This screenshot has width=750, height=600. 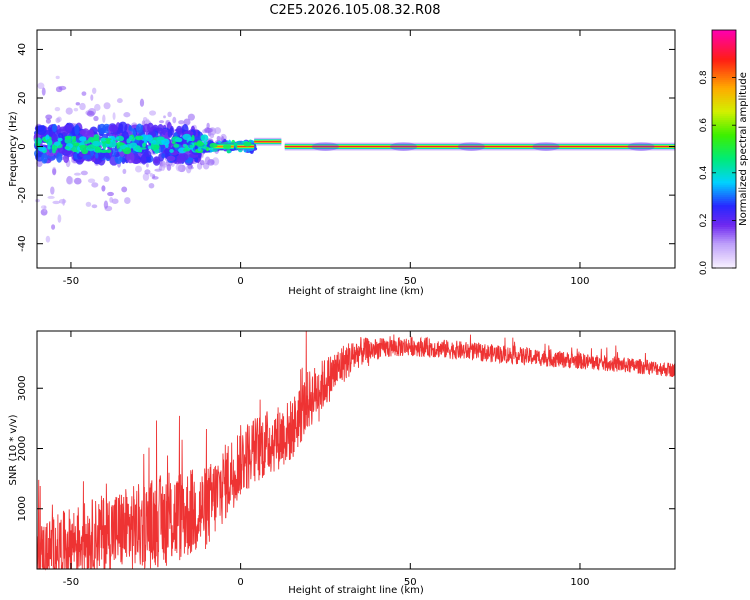 I want to click on snr-y-tick-label: 2000, so click(x=22, y=448).